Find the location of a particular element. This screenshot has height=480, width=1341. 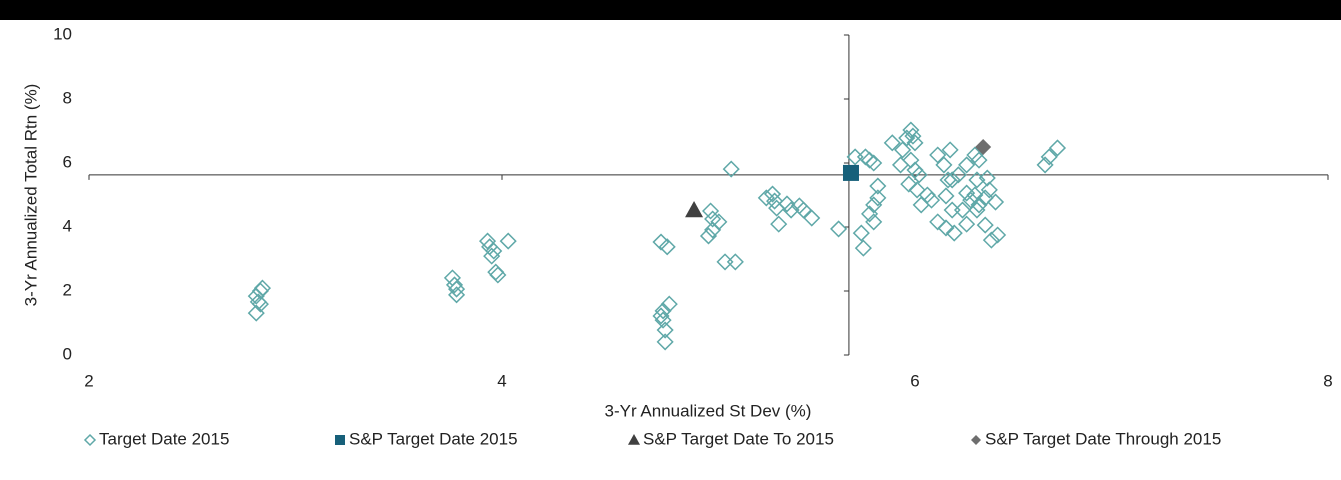

legend-label: S&P Target Date 2015 is located at coordinates (433, 438).